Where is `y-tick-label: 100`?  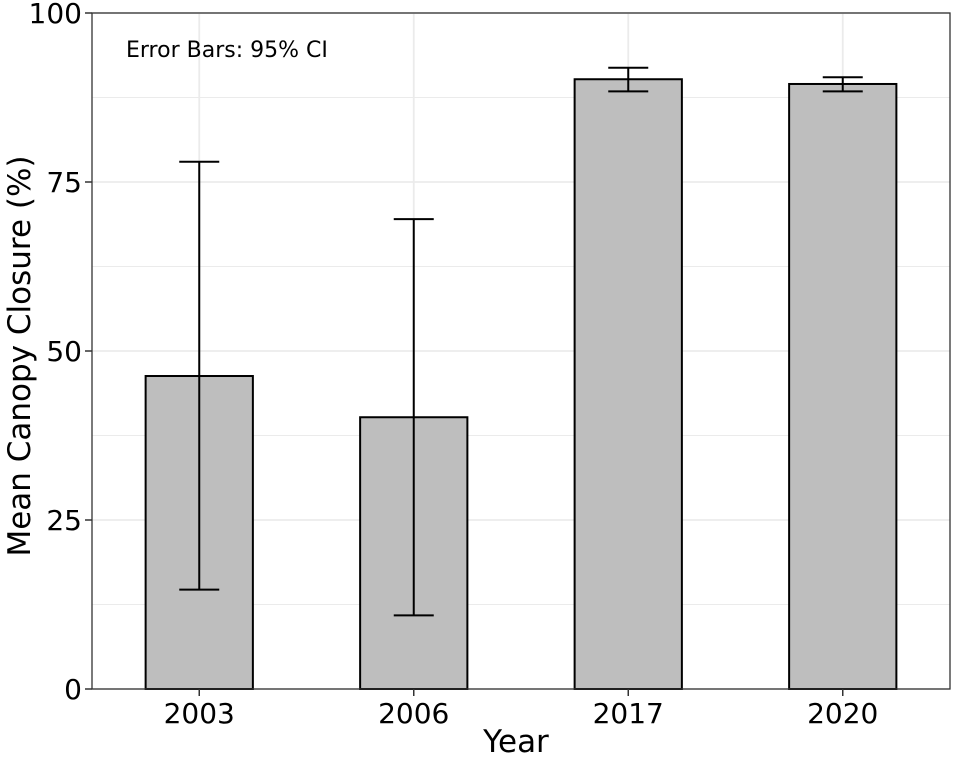
y-tick-label: 100 is located at coordinates (55, 15).